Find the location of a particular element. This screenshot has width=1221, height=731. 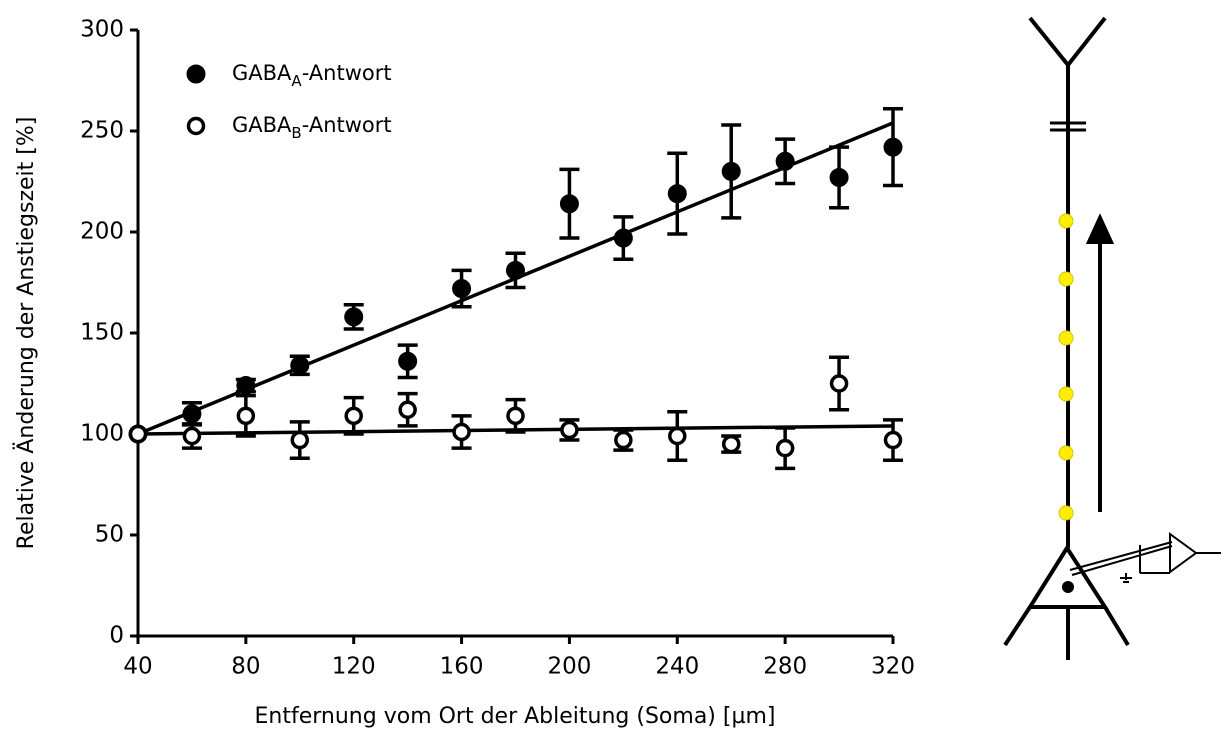

y-tick-label: 200 is located at coordinates (102, 232).